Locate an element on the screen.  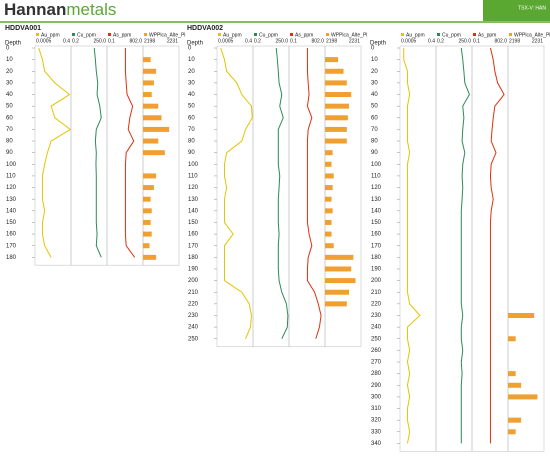
x-tick-label: 0.2 is located at coordinates (440, 41).